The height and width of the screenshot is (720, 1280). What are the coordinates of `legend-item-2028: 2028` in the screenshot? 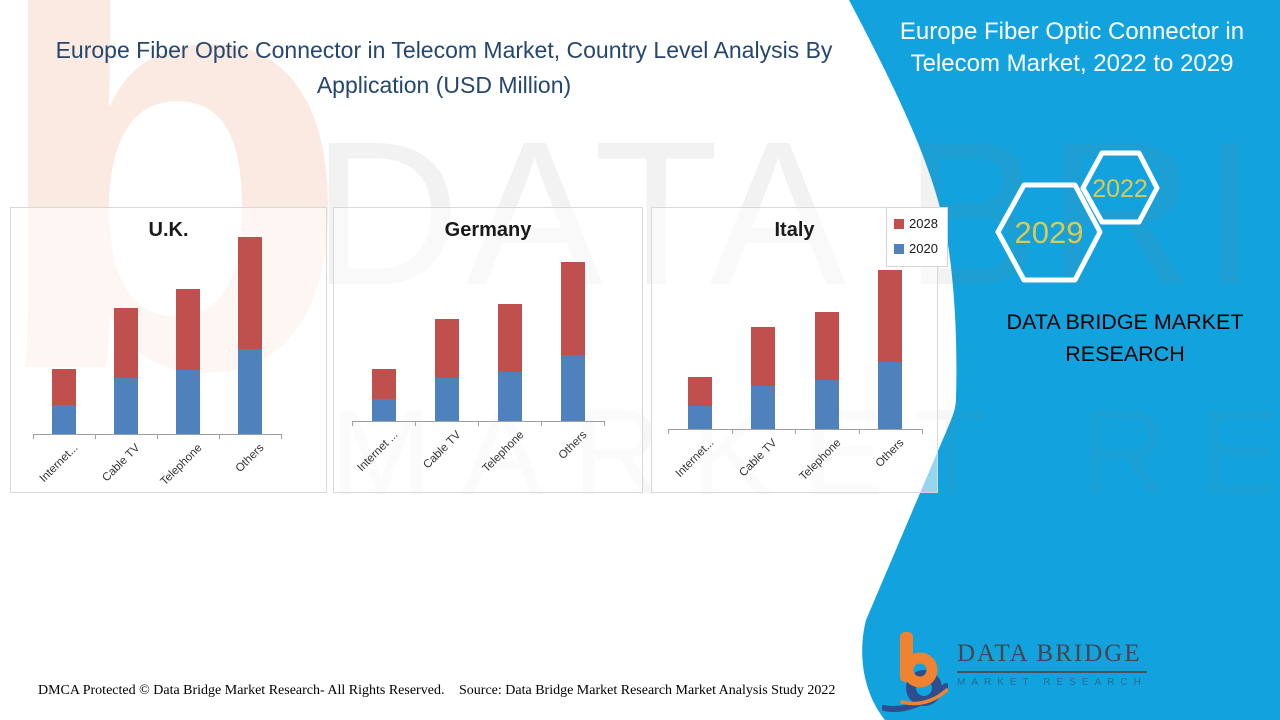 It's located at (916, 223).